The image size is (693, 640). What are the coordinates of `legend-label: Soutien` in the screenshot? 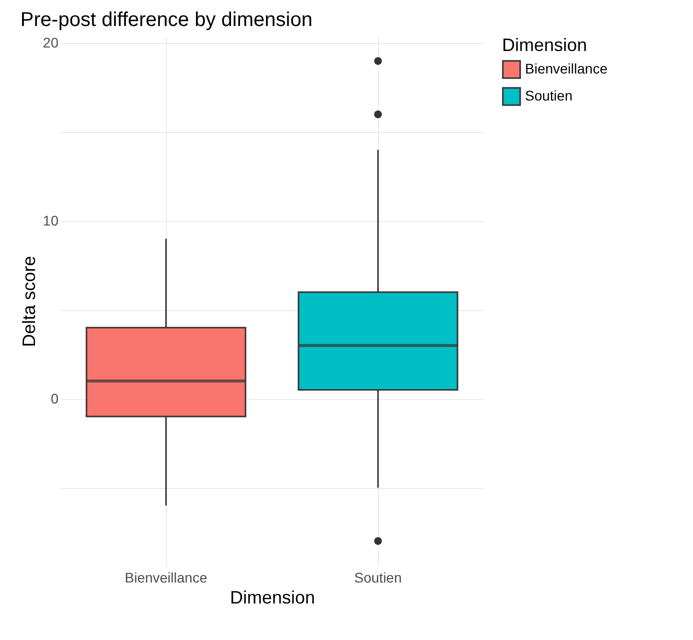 It's located at (548, 96).